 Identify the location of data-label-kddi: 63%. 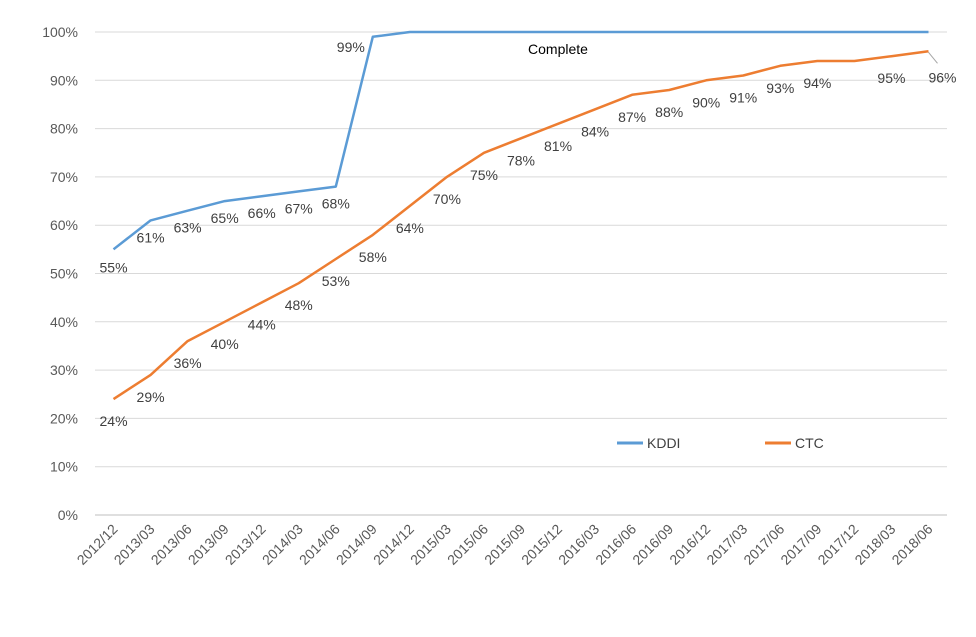
(188, 228).